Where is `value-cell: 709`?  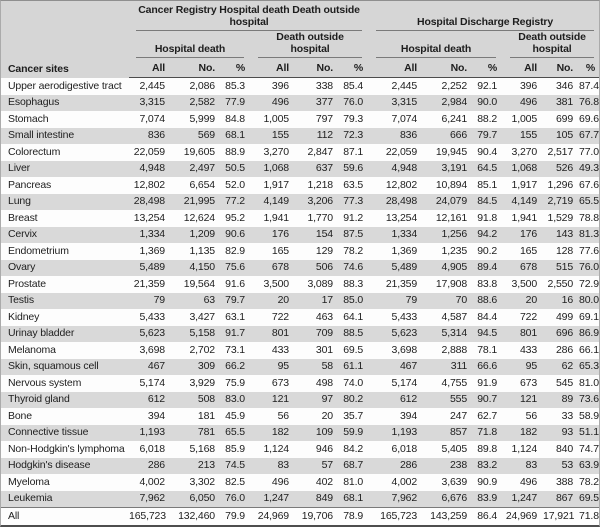 value-cell: 709 is located at coordinates (317, 334).